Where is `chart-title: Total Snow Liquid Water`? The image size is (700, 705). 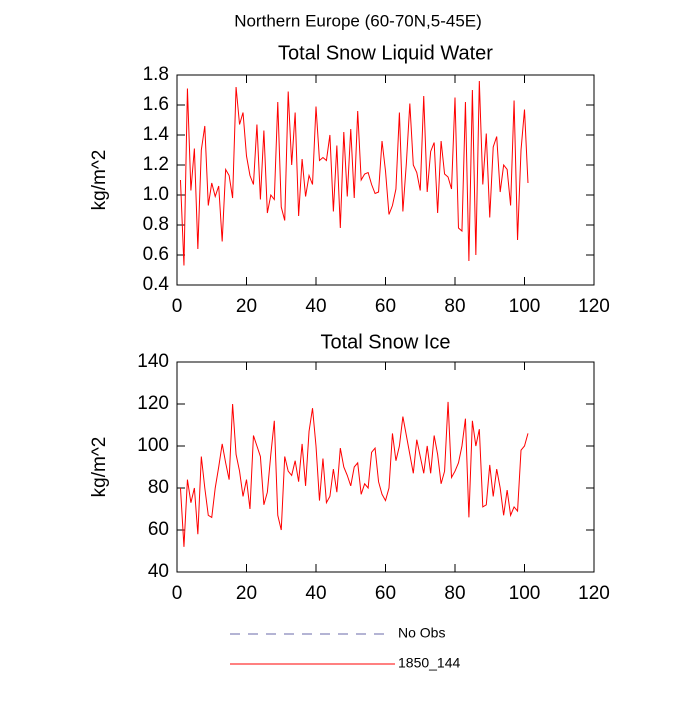
chart-title: Total Snow Liquid Water is located at coordinates (385, 53).